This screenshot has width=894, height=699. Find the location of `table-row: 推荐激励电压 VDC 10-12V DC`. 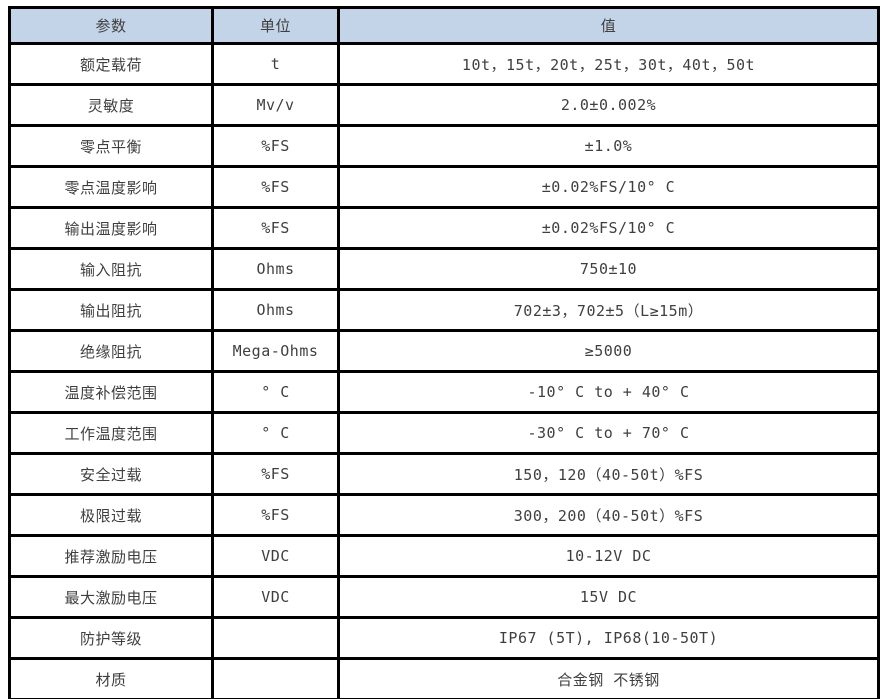

table-row: 推荐激励电压 VDC 10-12V DC is located at coordinates (444, 556).